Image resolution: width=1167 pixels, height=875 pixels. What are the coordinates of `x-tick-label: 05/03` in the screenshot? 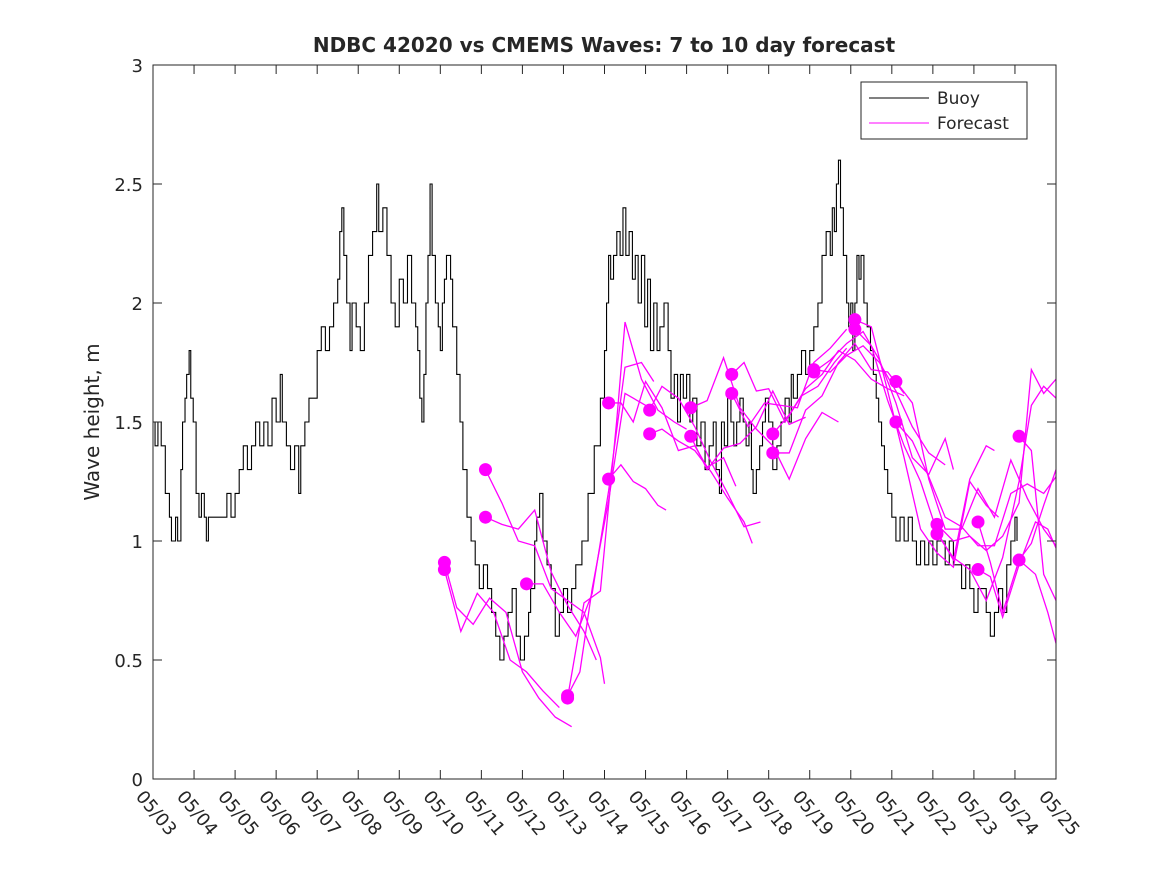 It's located at (155, 813).